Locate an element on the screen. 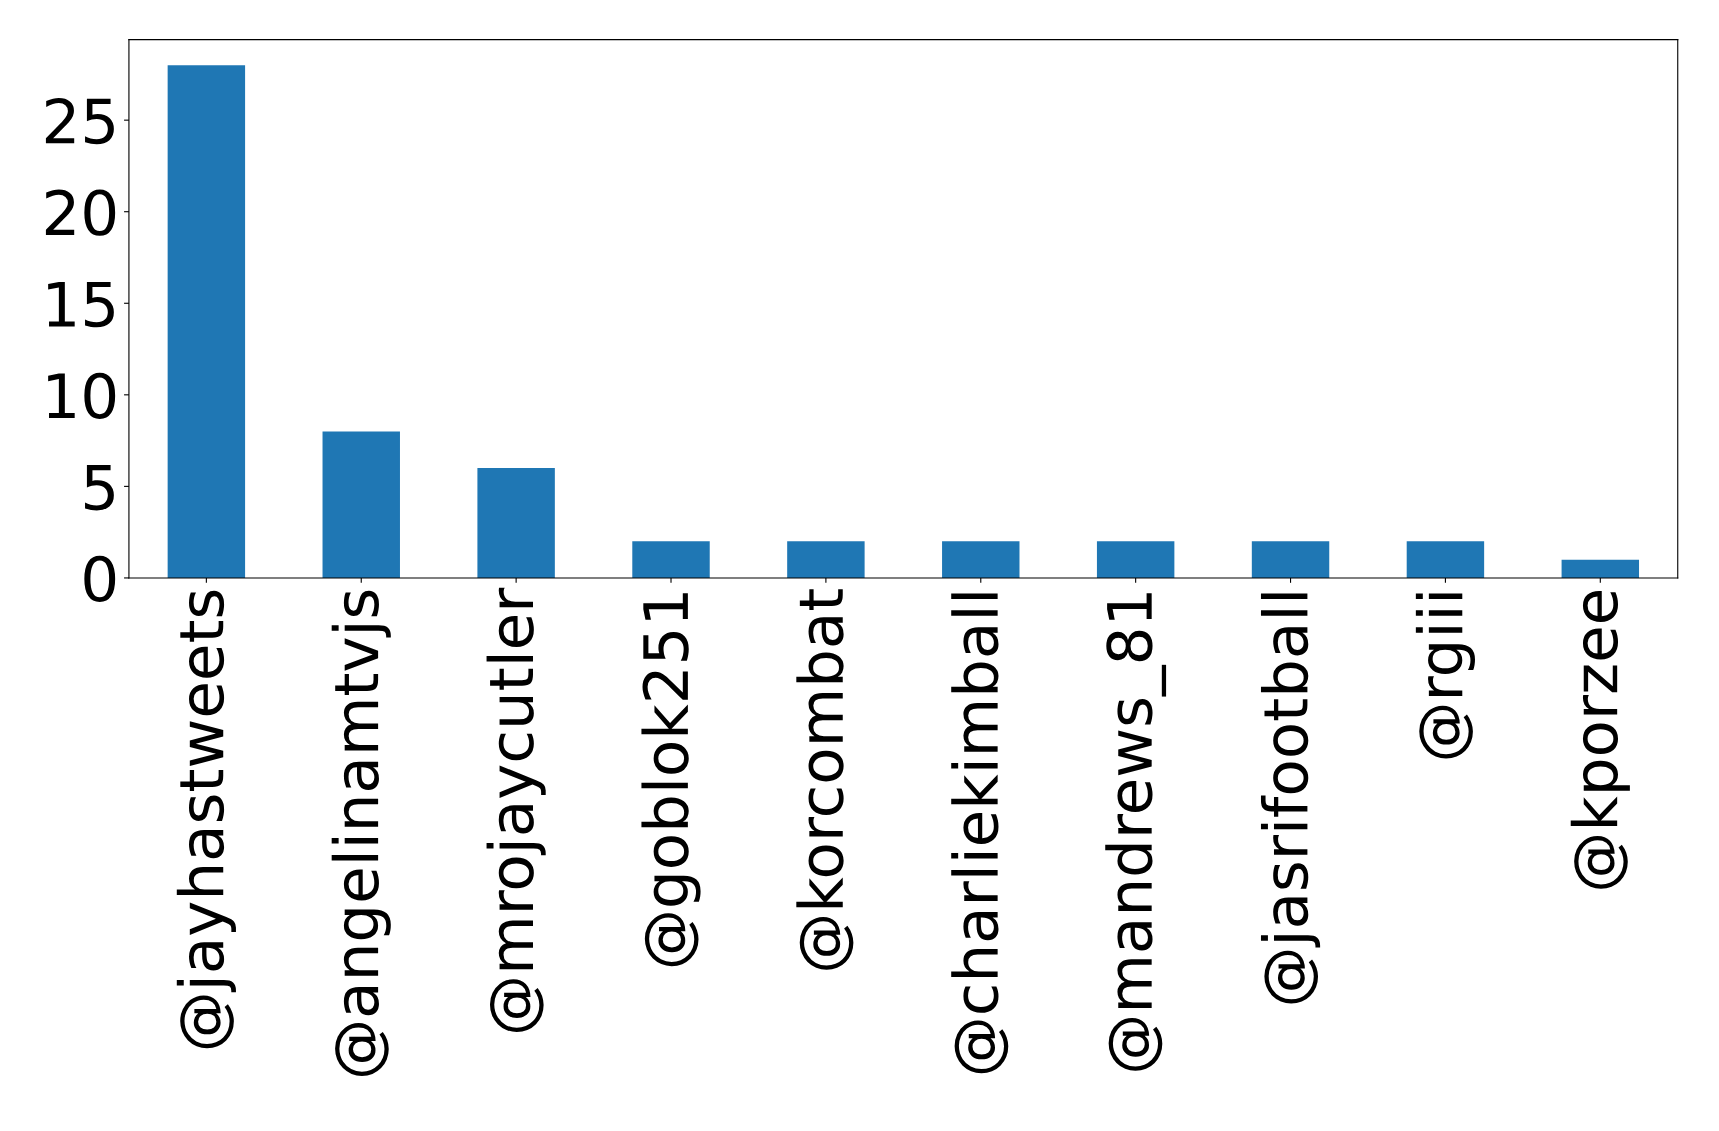 The image size is (1719, 1131). x-tick-label: @kporzee is located at coordinates (1600, 739).